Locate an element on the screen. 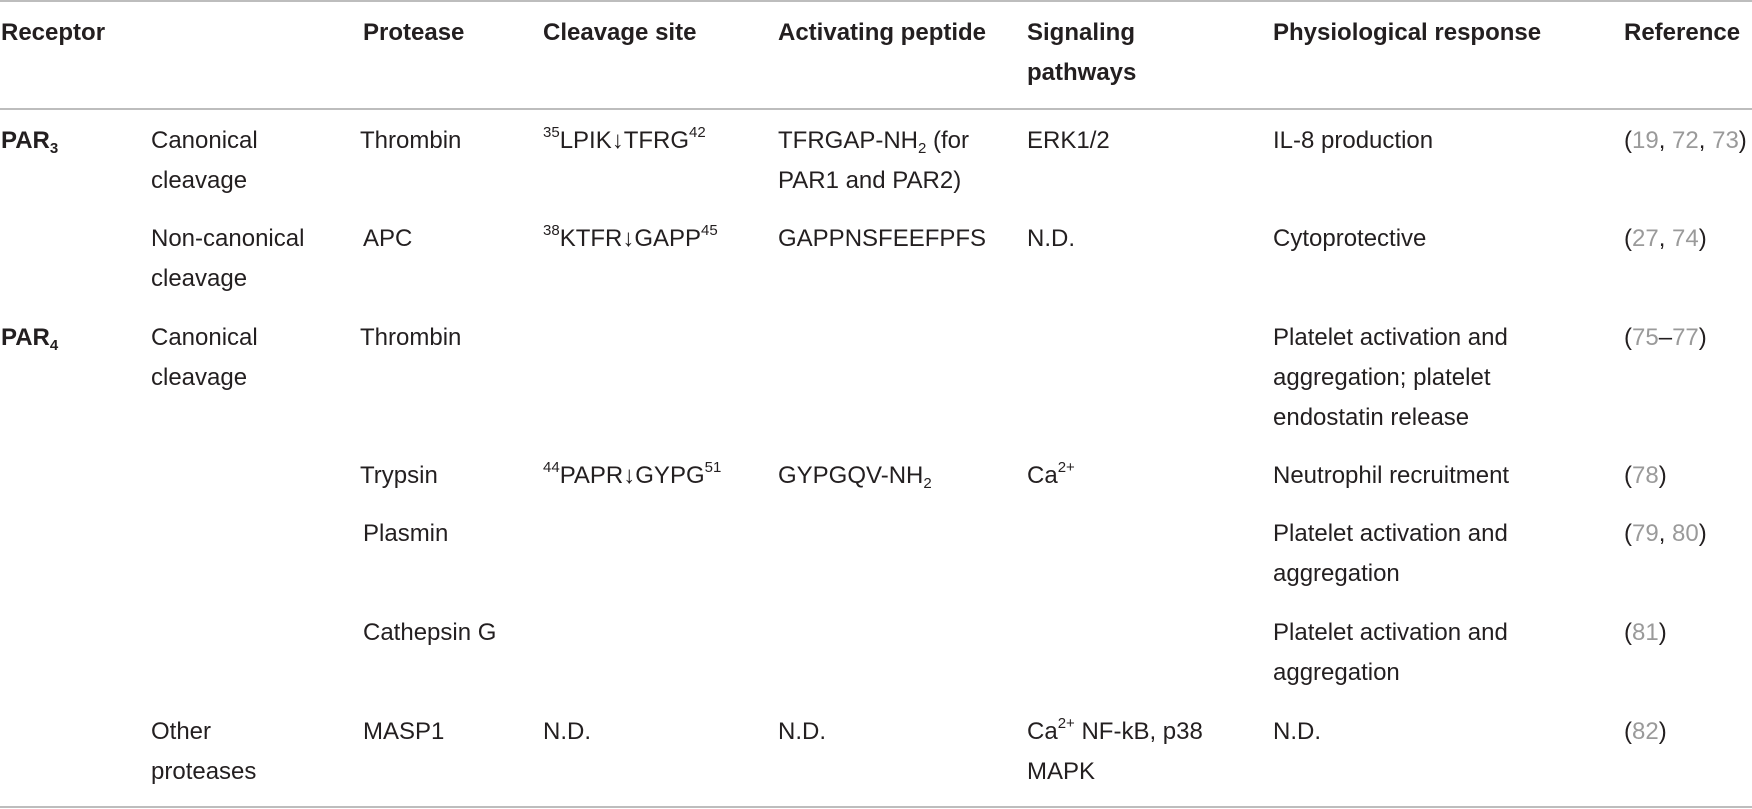  protease: APC is located at coordinates (388, 238).